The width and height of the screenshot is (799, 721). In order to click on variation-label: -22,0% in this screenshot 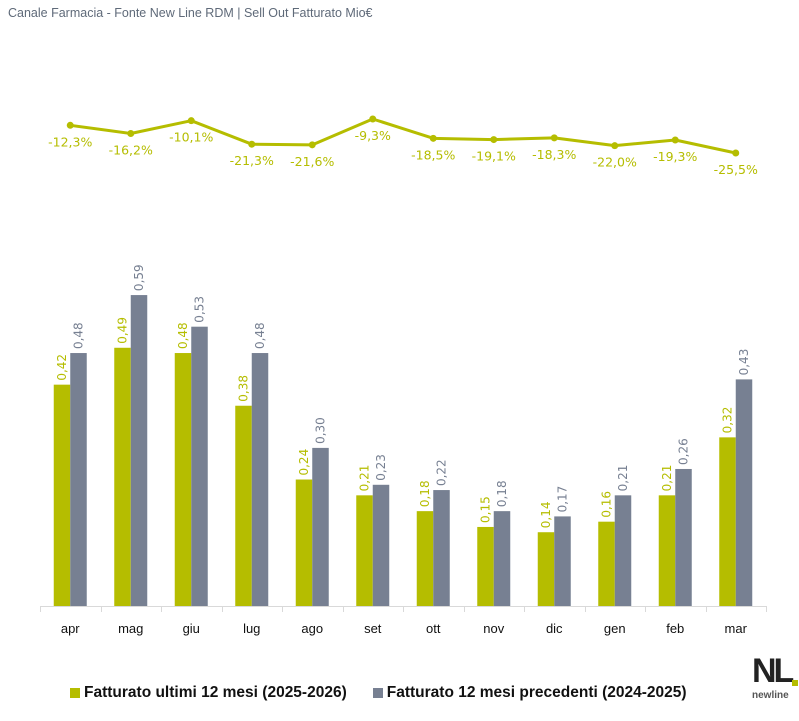, I will do `click(615, 162)`.